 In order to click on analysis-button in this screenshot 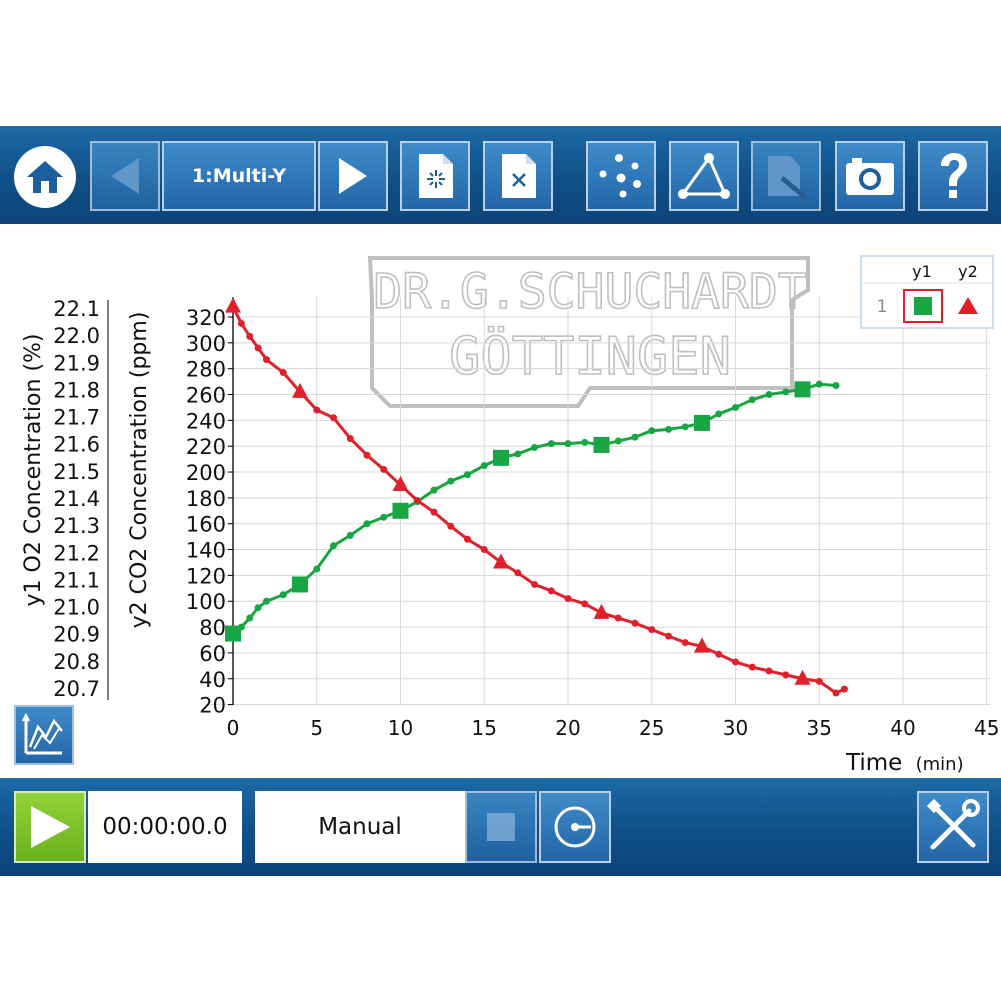, I will do `click(704, 176)`.